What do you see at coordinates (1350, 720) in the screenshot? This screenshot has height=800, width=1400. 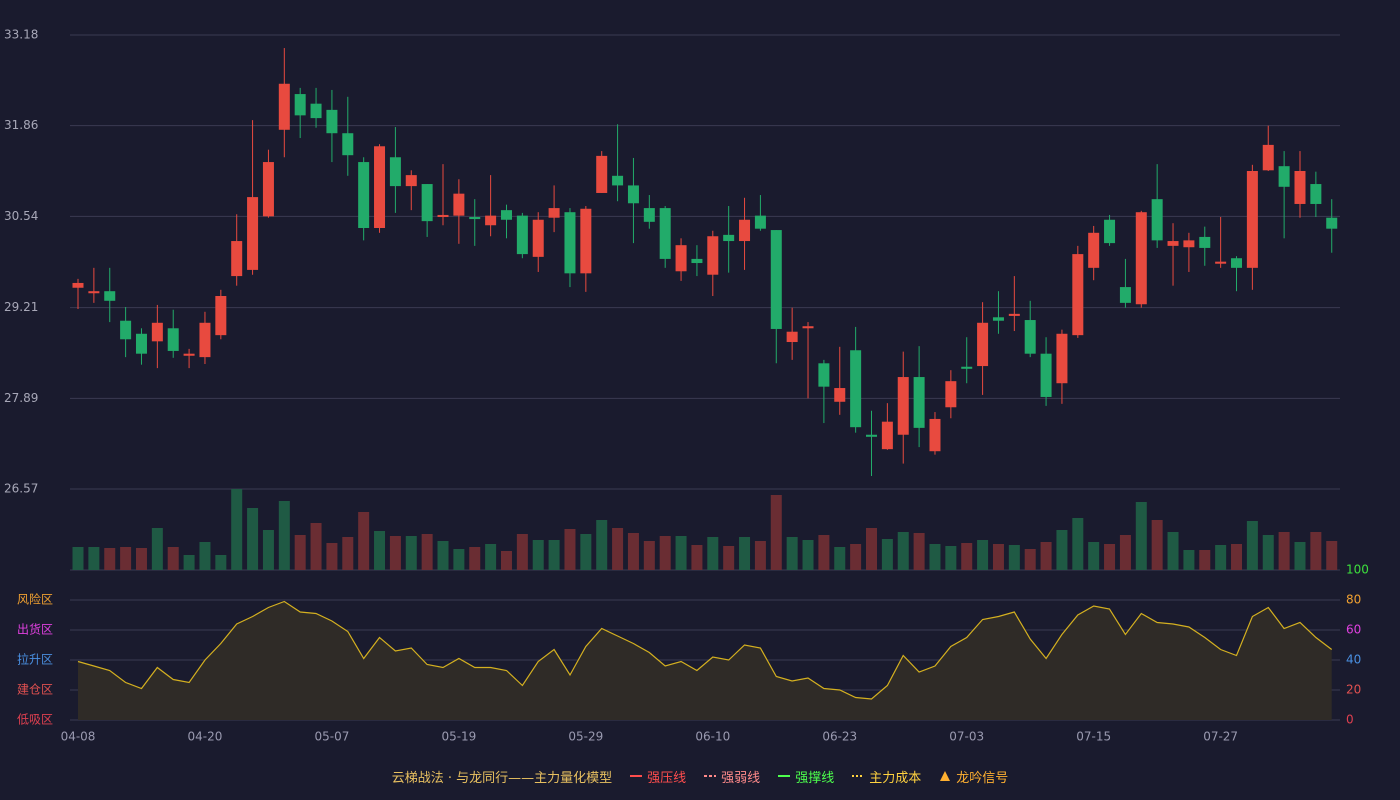 I see `y2-tick-label: 0` at bounding box center [1350, 720].